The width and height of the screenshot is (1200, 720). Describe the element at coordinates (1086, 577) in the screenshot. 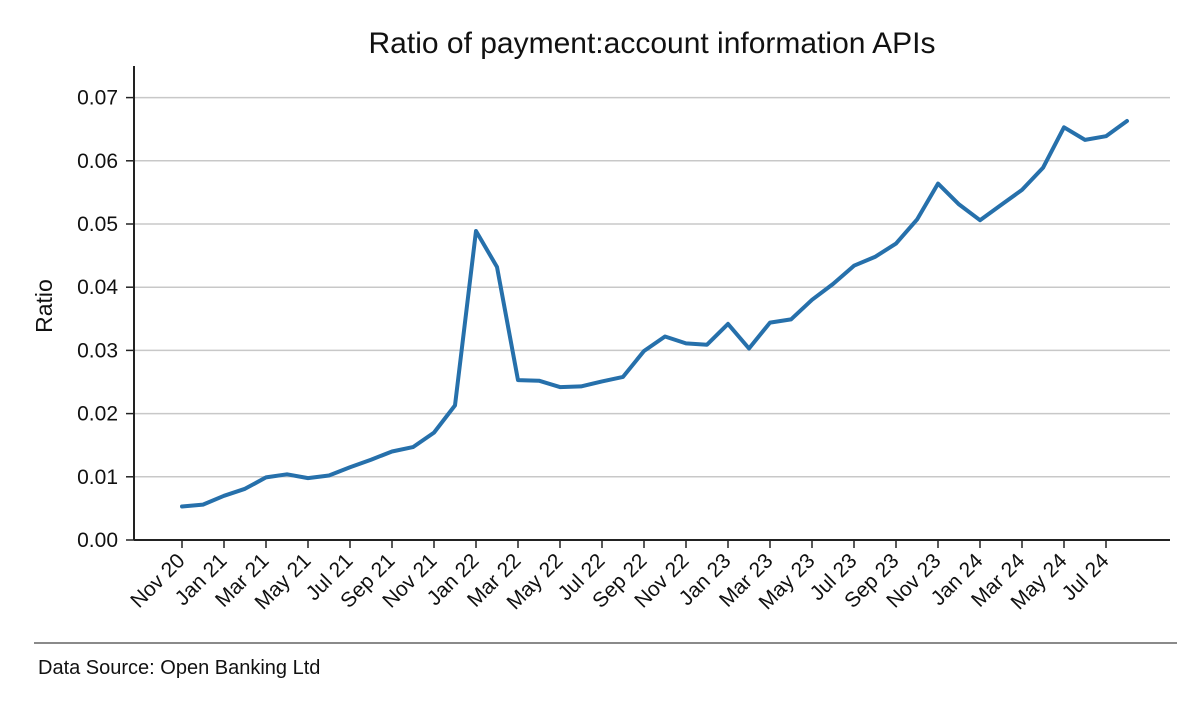

I see `x-tick-label: Jul 24` at that location.